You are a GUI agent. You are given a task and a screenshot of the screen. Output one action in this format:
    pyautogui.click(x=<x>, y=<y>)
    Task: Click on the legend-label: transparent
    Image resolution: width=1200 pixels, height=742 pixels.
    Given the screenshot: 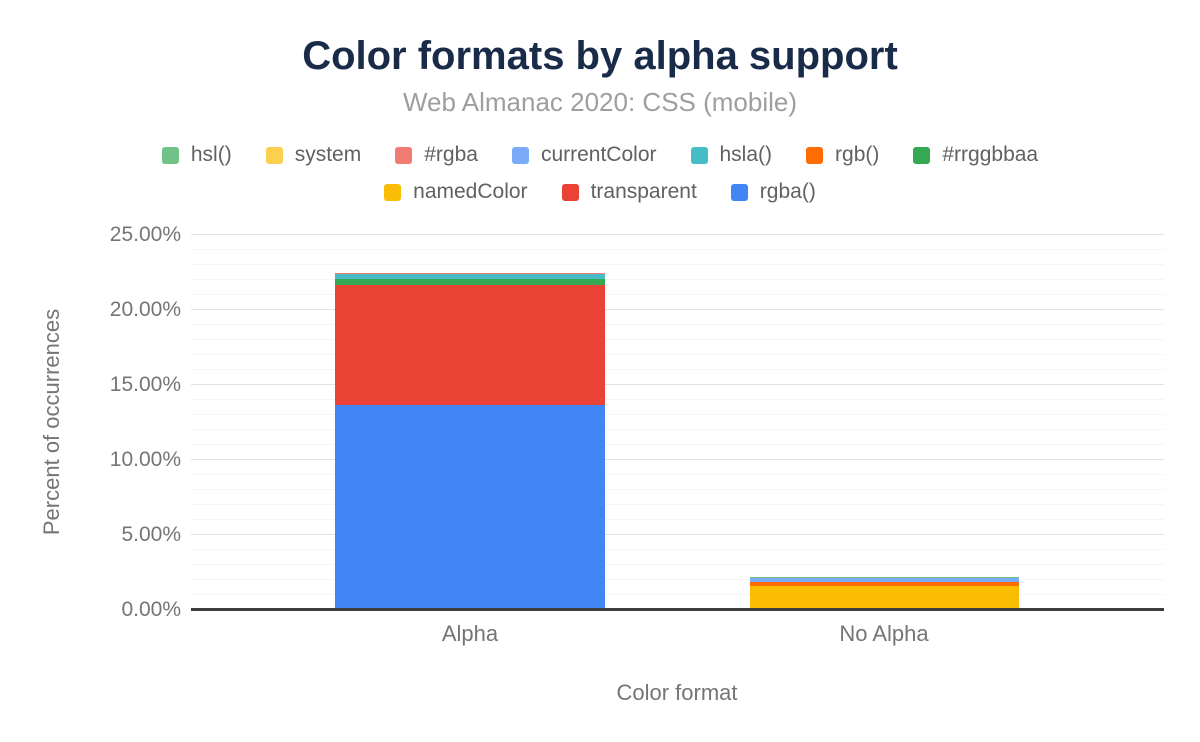 What is the action you would take?
    pyautogui.click(x=643, y=191)
    